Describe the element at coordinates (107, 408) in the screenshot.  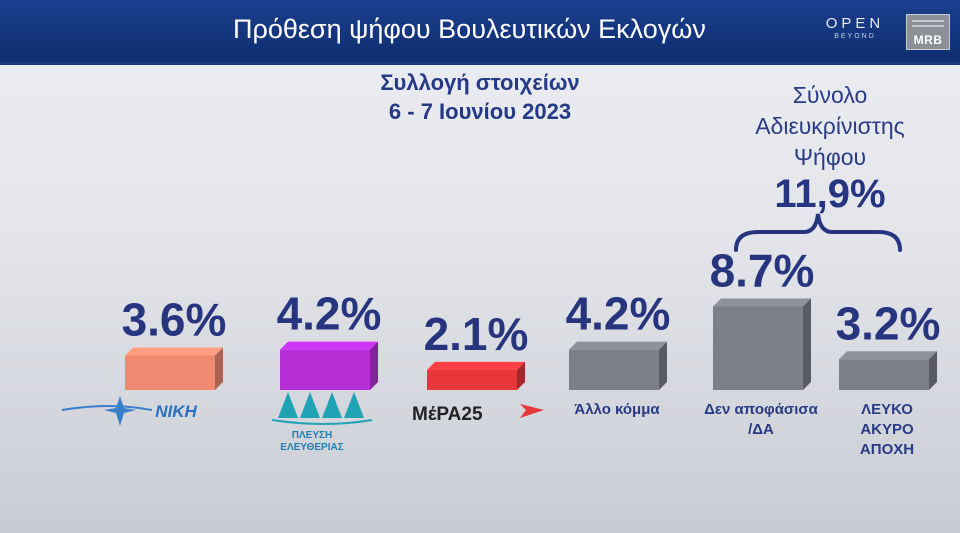
I see `niki-logo-swoosh` at that location.